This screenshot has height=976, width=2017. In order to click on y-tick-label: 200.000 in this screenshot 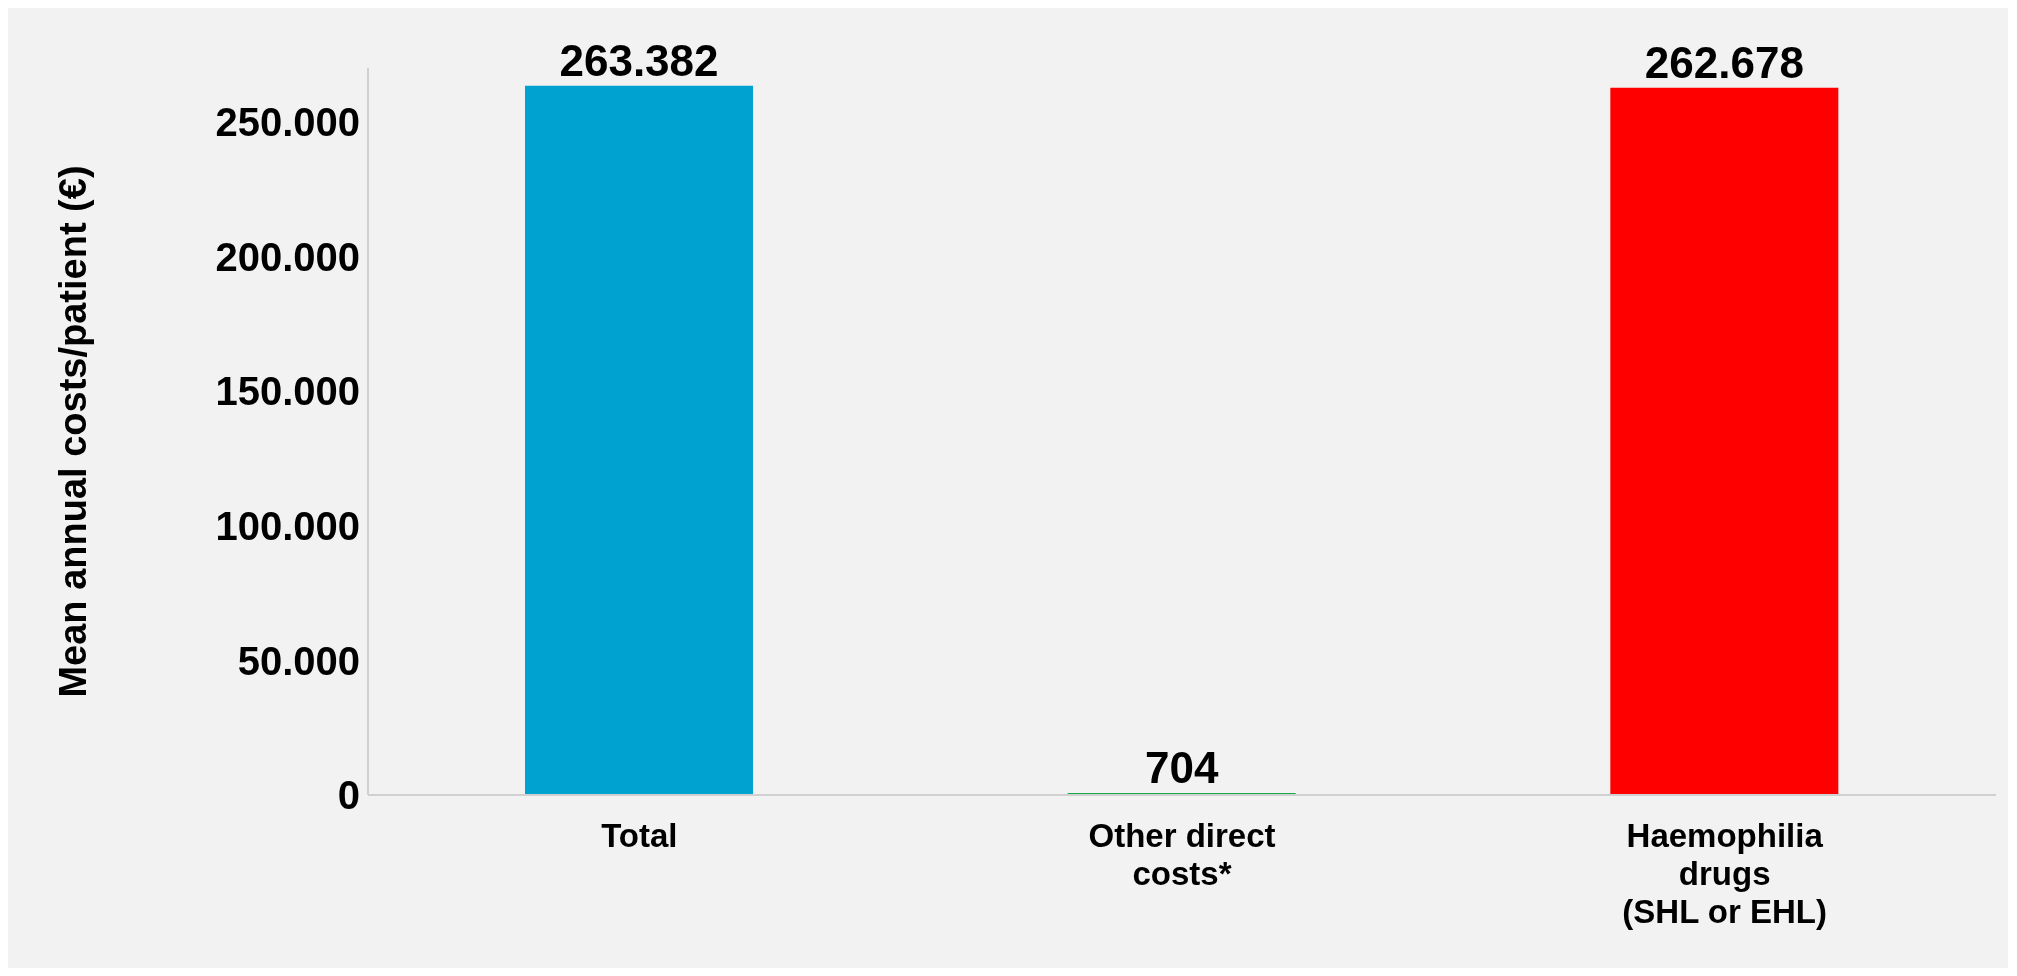, I will do `click(287, 256)`.